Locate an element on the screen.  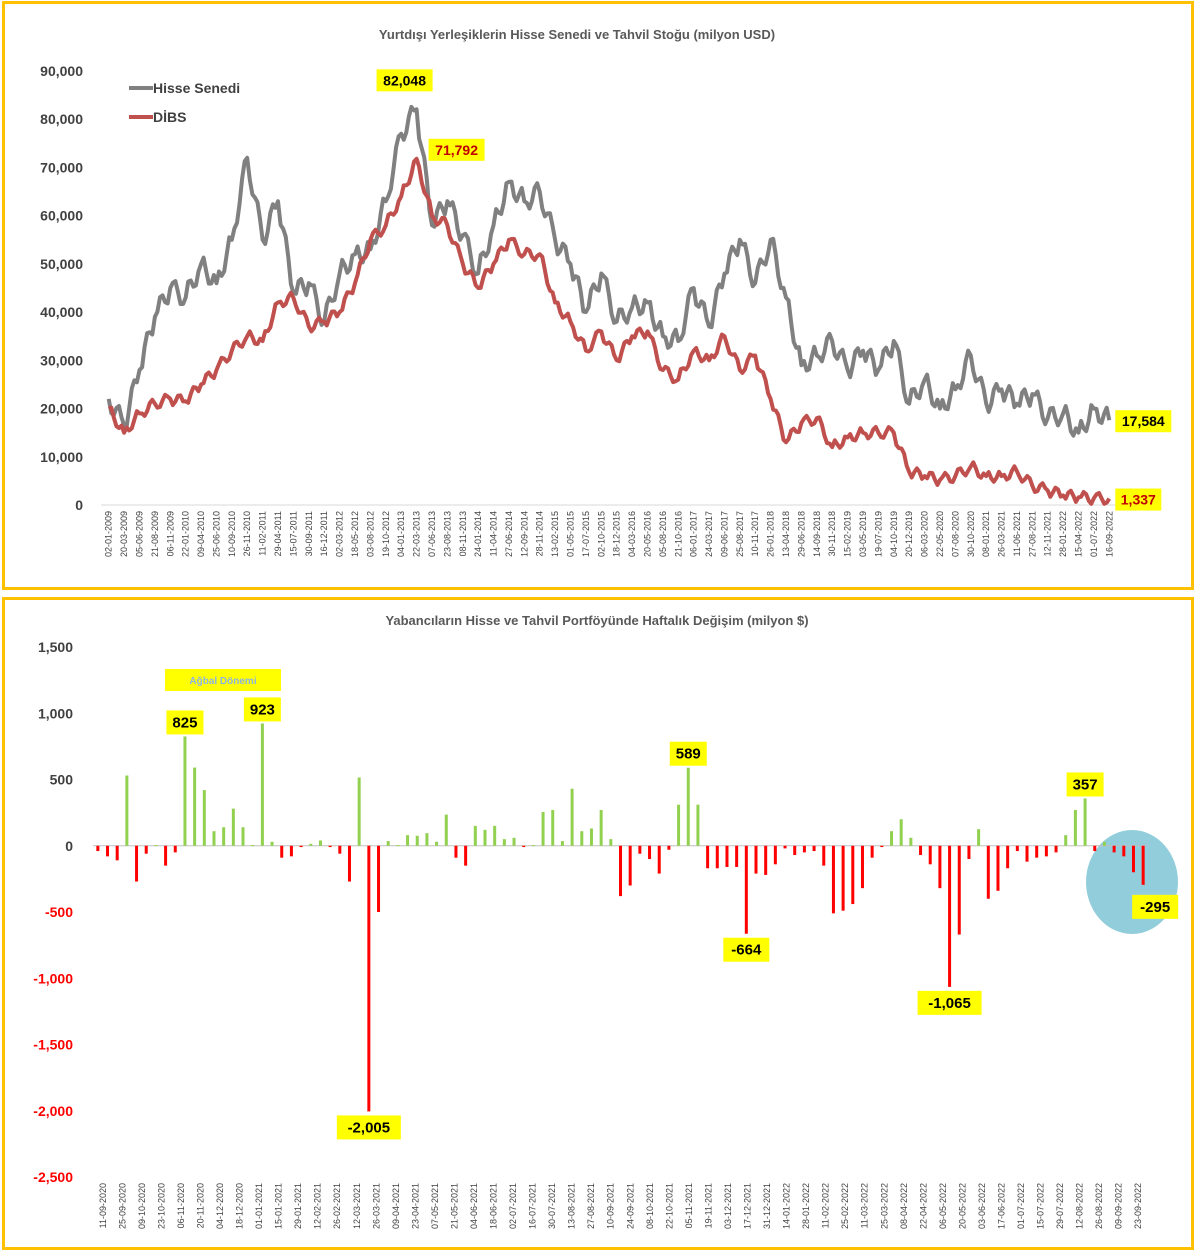
x-tick-label: 13-08-2021 is located at coordinates (572, 1206).